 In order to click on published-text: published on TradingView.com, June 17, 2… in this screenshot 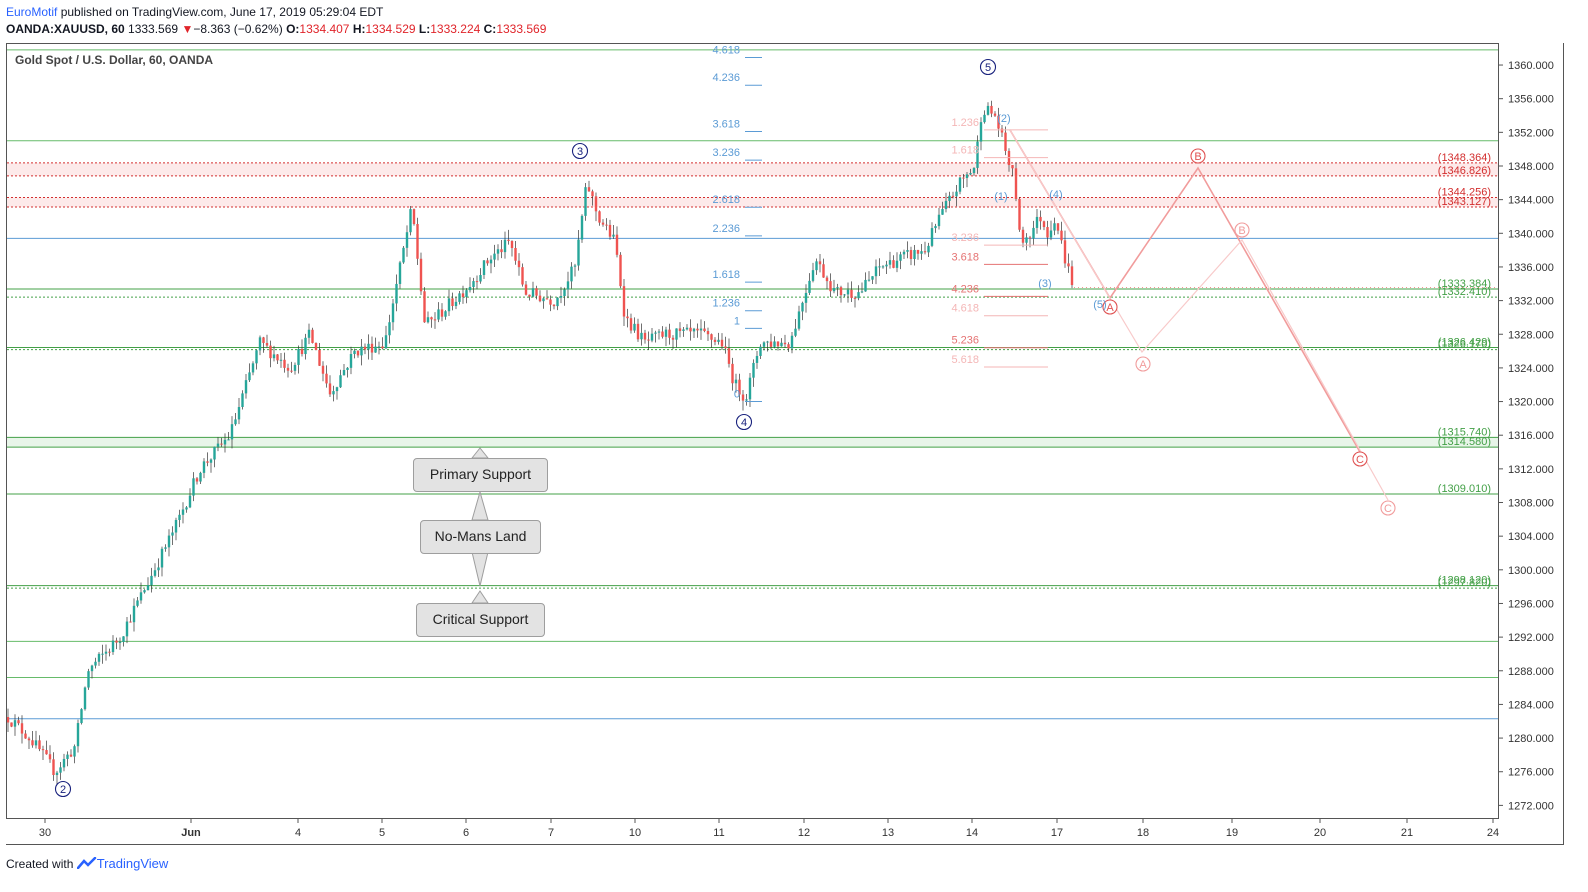, I will do `click(220, 12)`.